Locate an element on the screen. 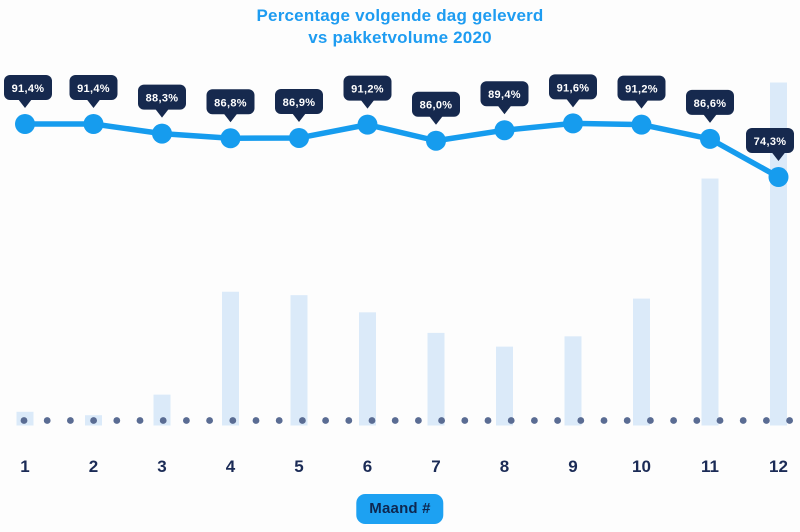 This screenshot has width=800, height=532. x-axis-label: 10 is located at coordinates (641, 466).